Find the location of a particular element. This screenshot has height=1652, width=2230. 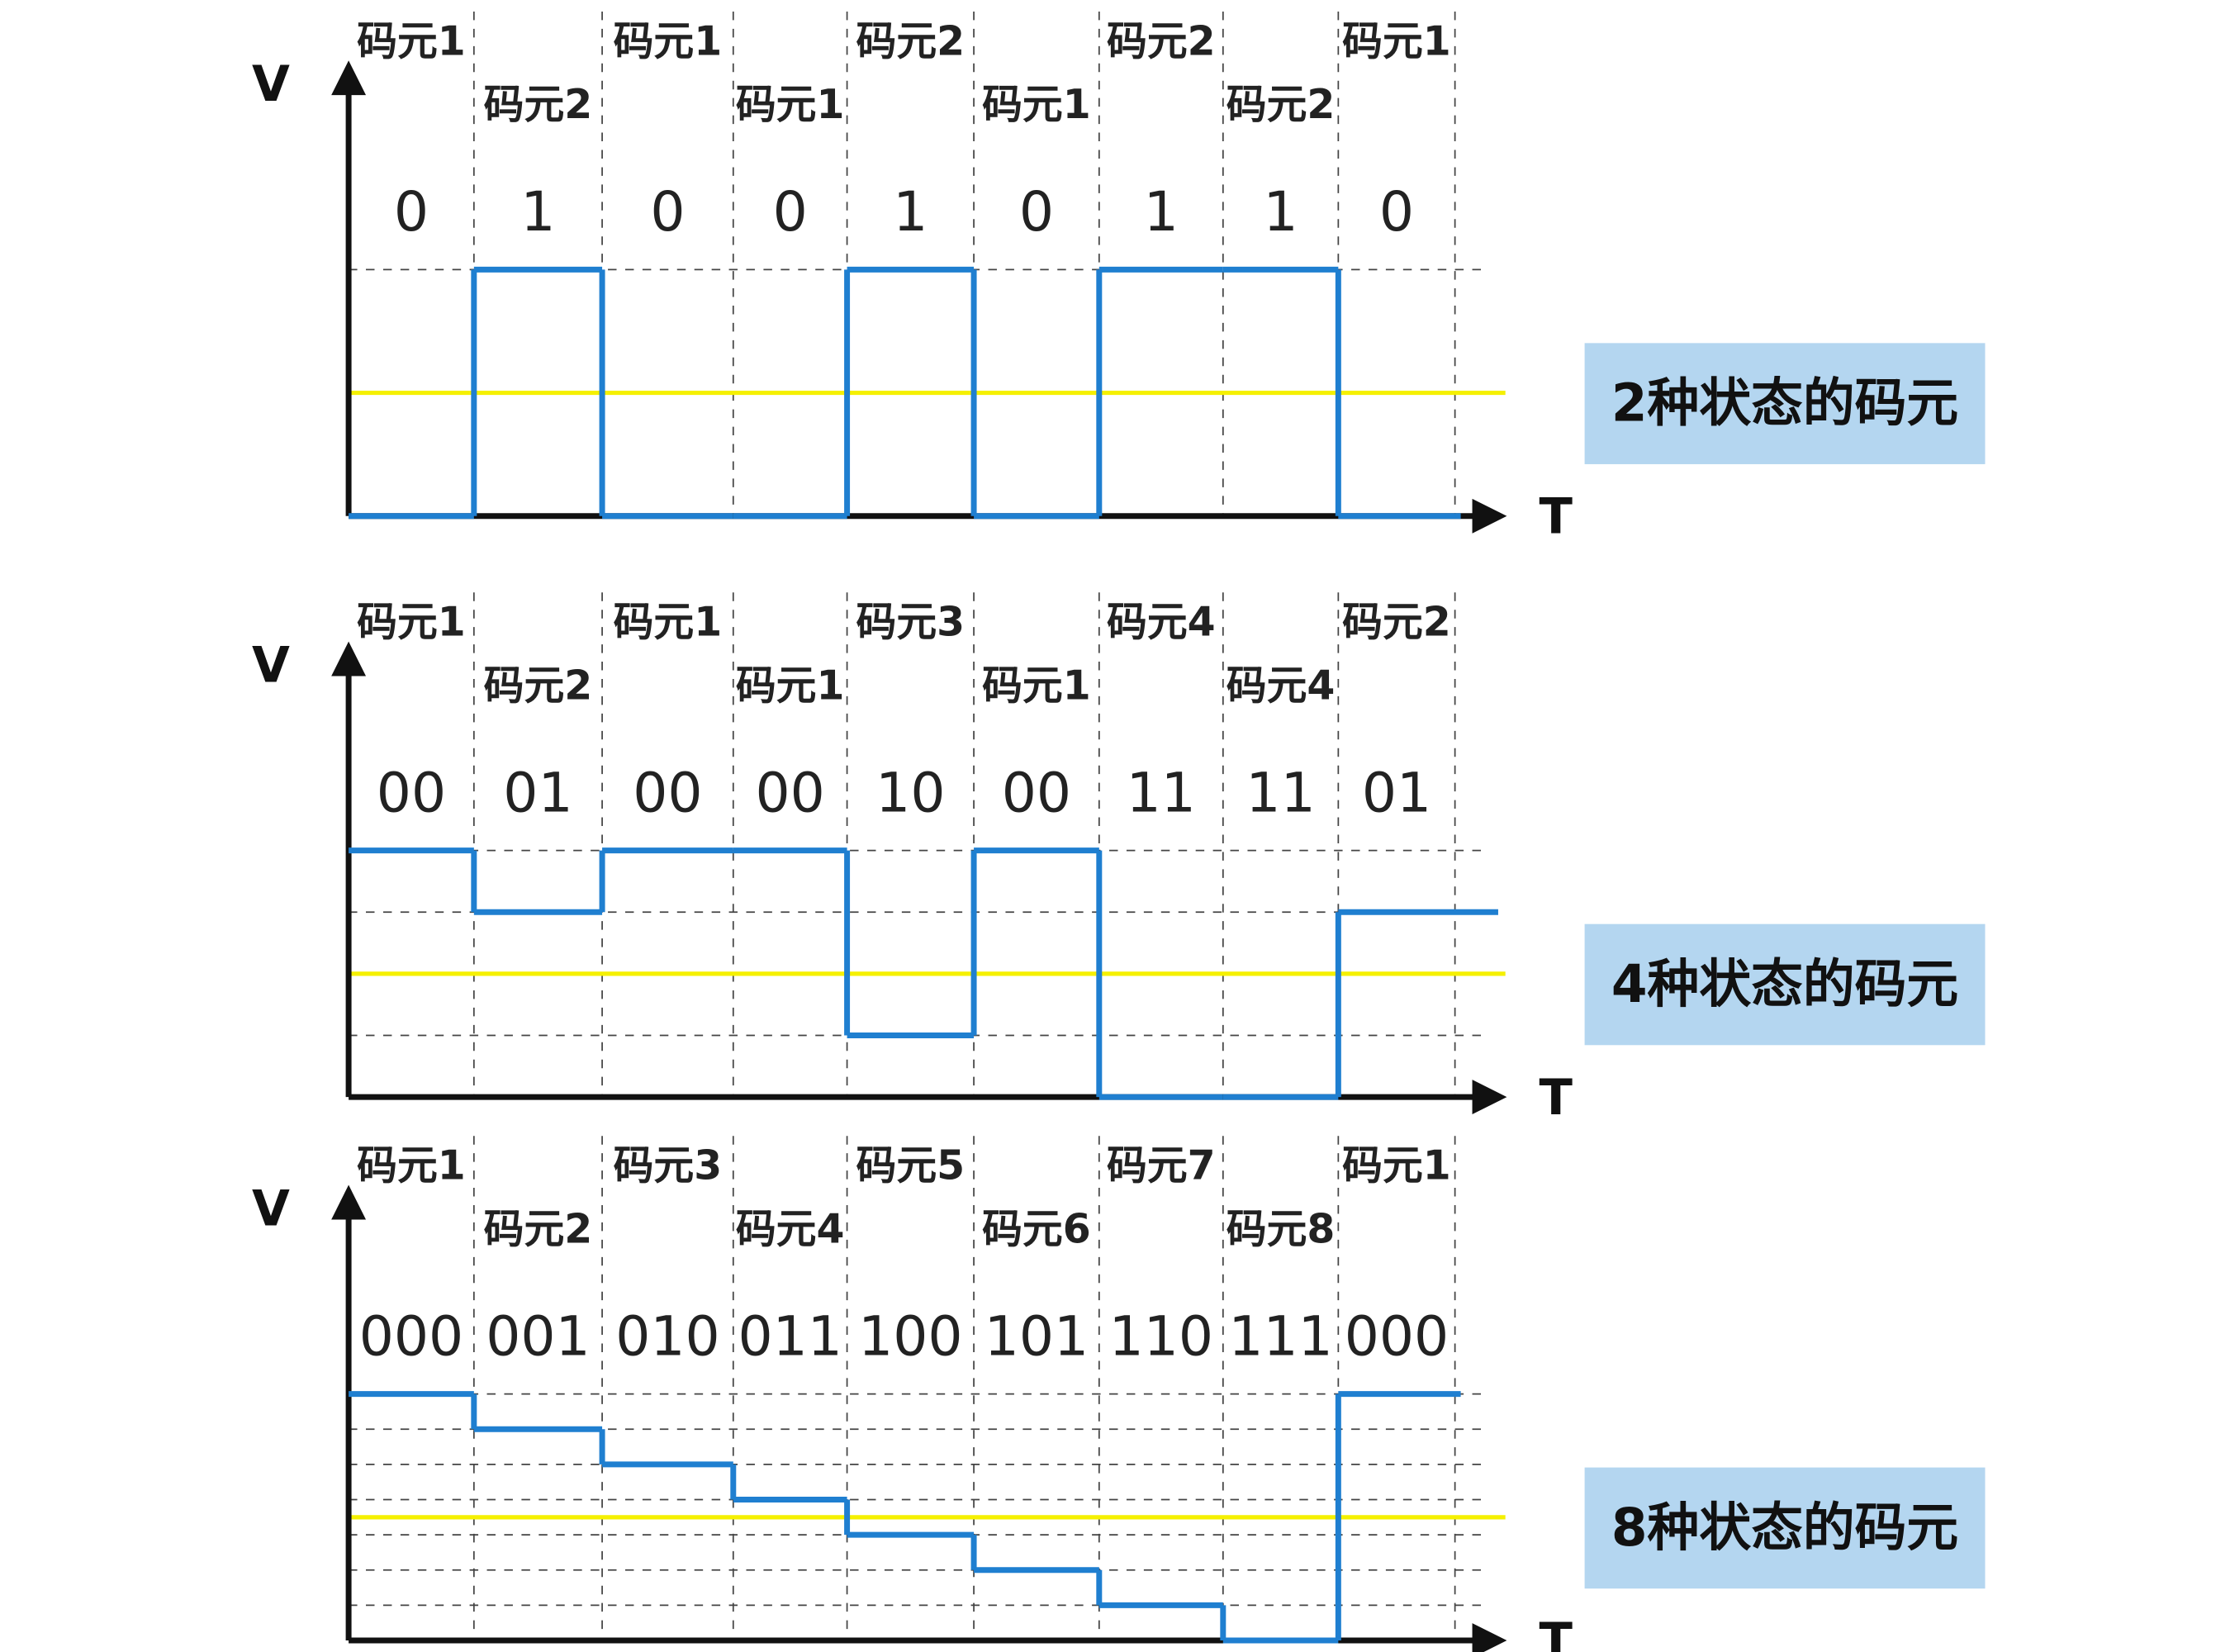

caption: 4种状态的码元 is located at coordinates (1784, 984).